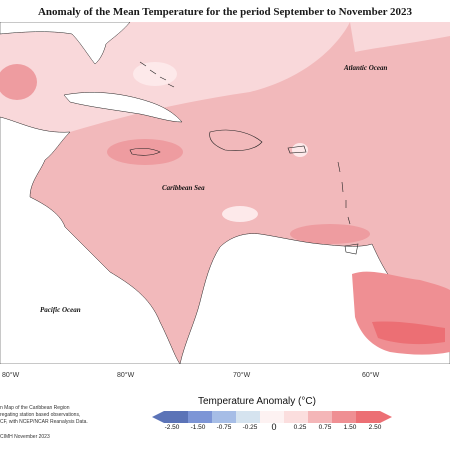  I want to click on cuba-island, so click(123, 107).